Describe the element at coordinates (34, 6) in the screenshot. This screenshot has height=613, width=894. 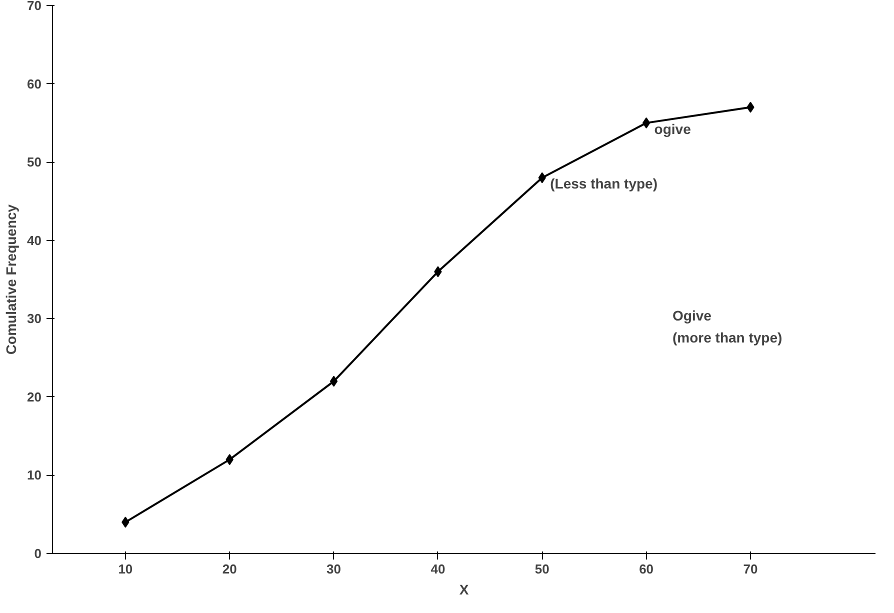
I see `y-tick-label: 70` at that location.